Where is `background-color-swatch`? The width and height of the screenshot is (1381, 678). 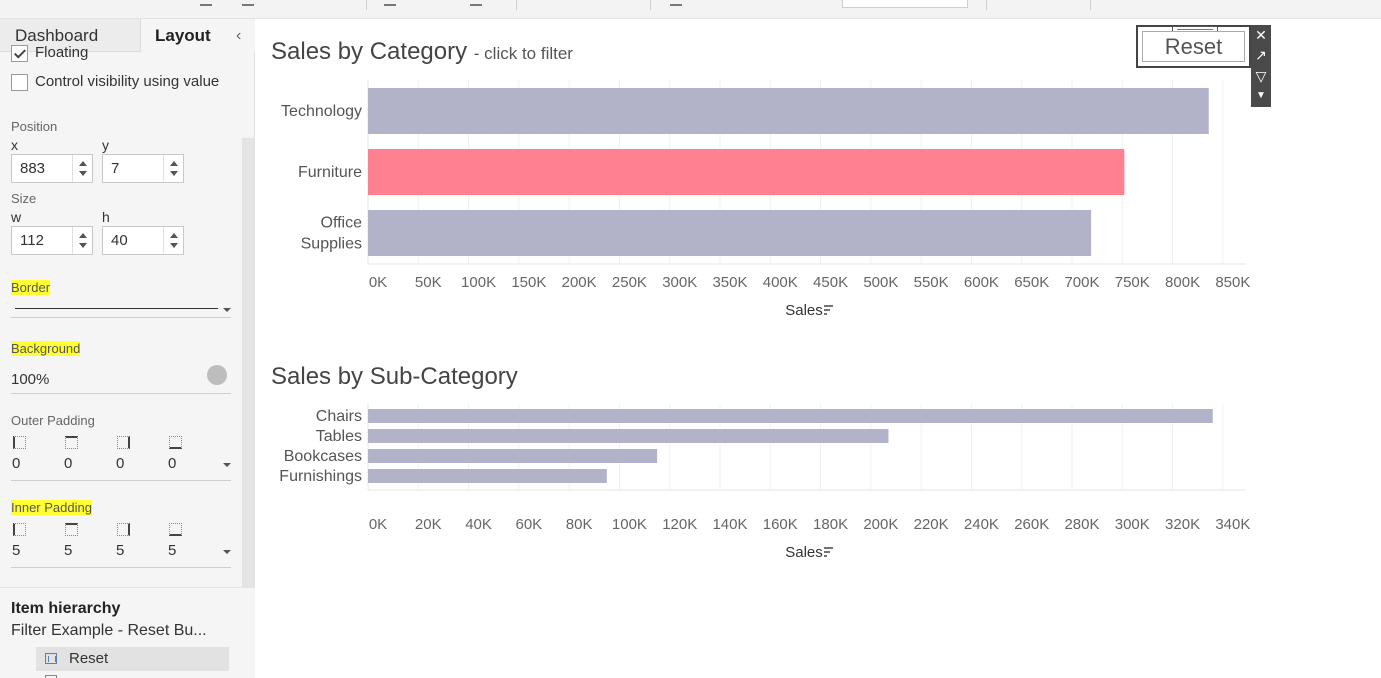 background-color-swatch is located at coordinates (217, 375).